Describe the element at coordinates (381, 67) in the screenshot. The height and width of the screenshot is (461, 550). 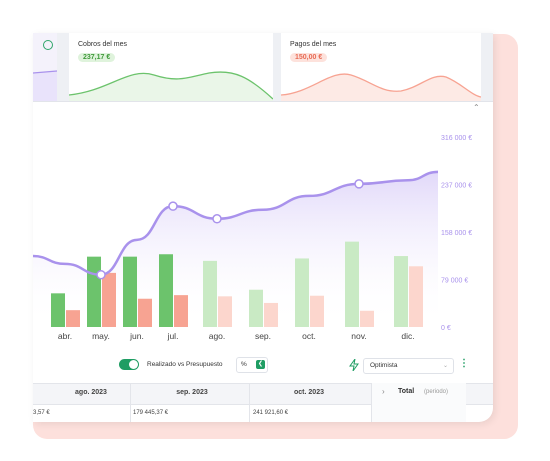
I see `mini-card-pagos: Pagos del mes 150,00 €` at that location.